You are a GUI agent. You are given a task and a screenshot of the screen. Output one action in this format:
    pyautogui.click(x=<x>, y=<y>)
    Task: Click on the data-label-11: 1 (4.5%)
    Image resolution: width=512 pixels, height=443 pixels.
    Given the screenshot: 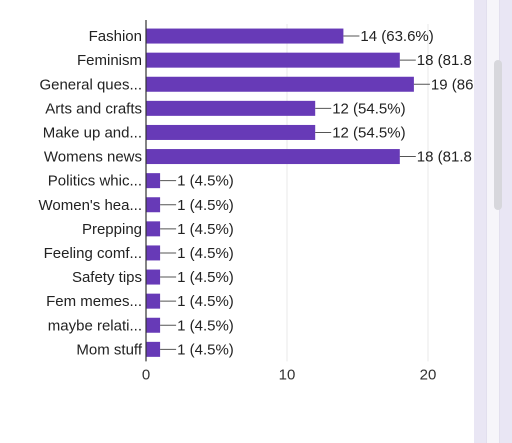 What is the action you would take?
    pyautogui.click(x=205, y=301)
    